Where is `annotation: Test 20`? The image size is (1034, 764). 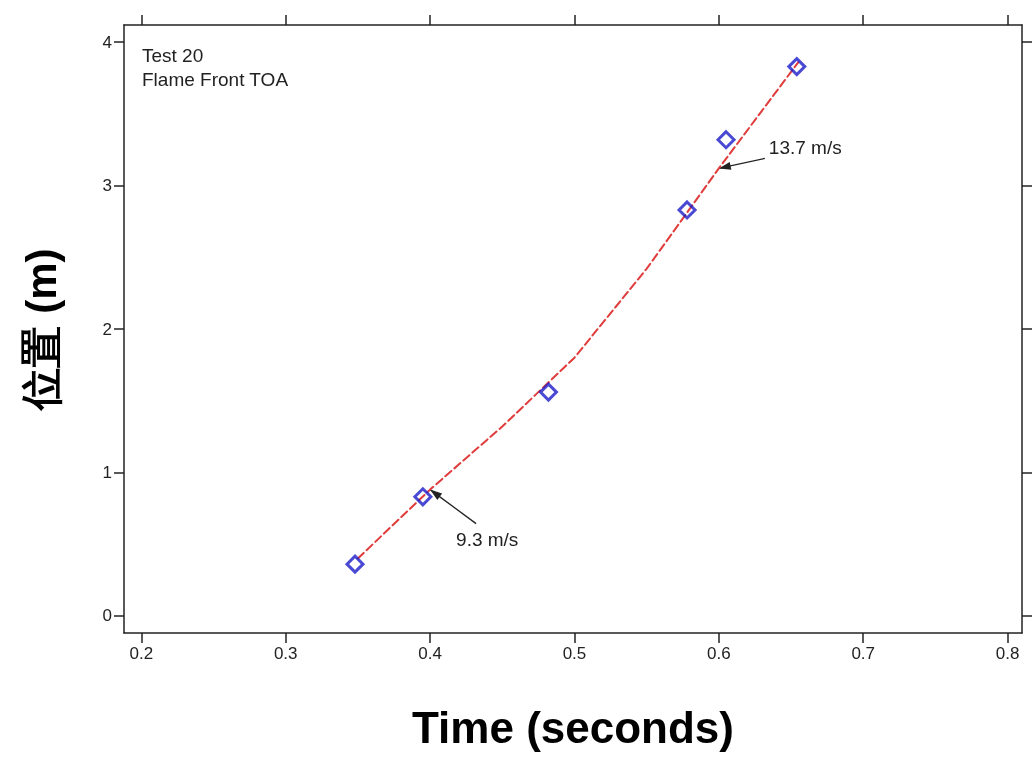 annotation: Test 20 is located at coordinates (173, 55).